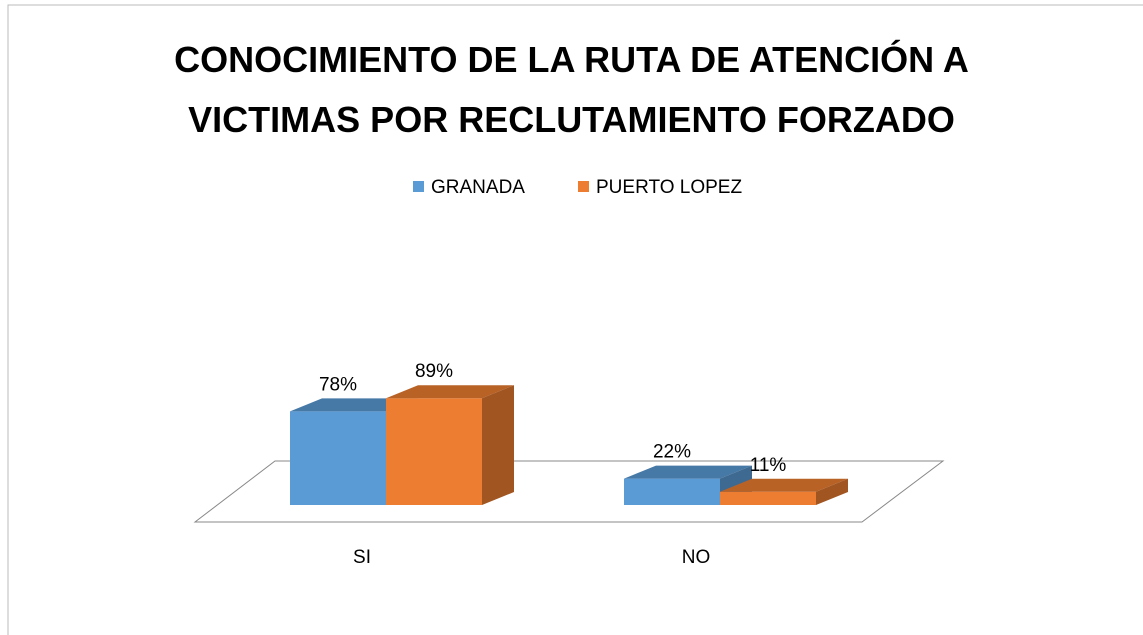  Describe the element at coordinates (696, 557) in the screenshot. I see `x-tick-label: NO` at that location.